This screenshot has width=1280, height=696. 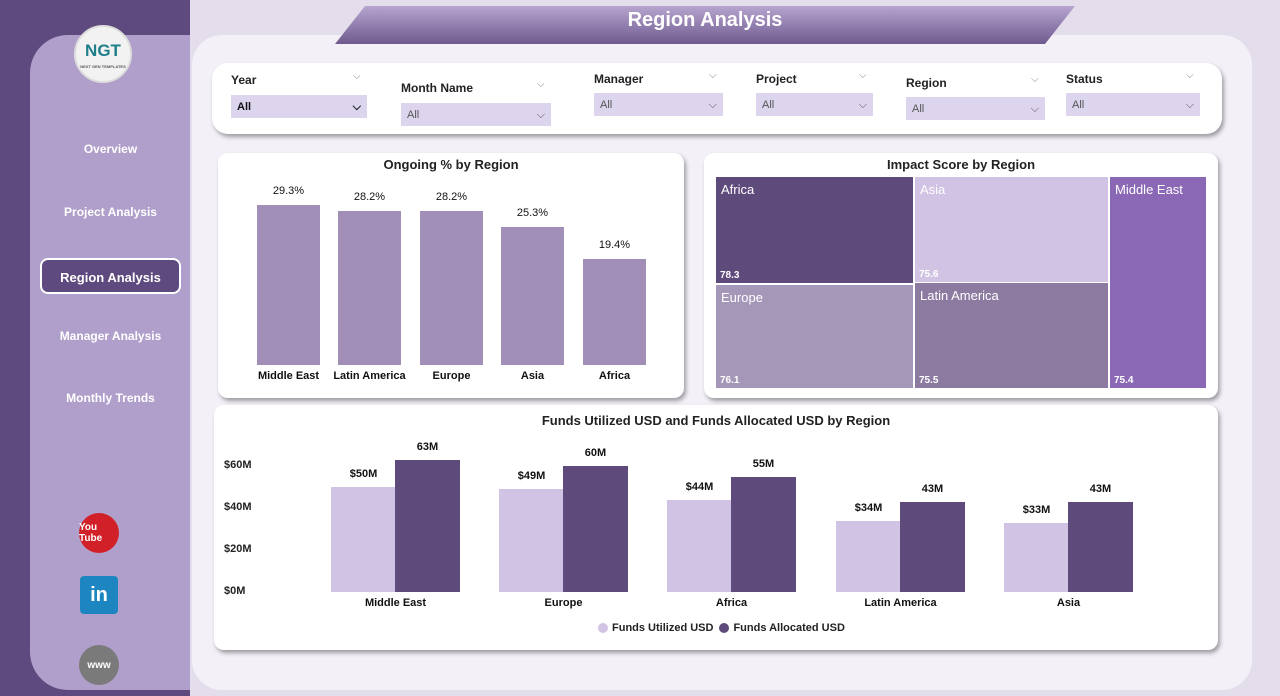 I want to click on data-label: 29.3%, so click(x=288, y=191).